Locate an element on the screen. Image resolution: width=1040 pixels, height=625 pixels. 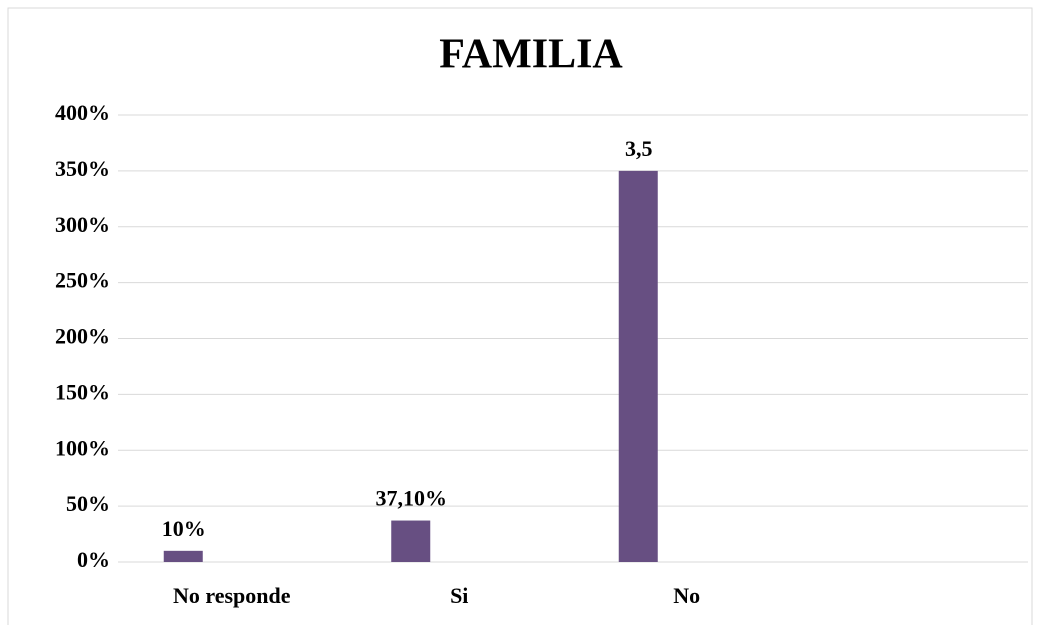
y-tick-label: 100% is located at coordinates (82, 447).